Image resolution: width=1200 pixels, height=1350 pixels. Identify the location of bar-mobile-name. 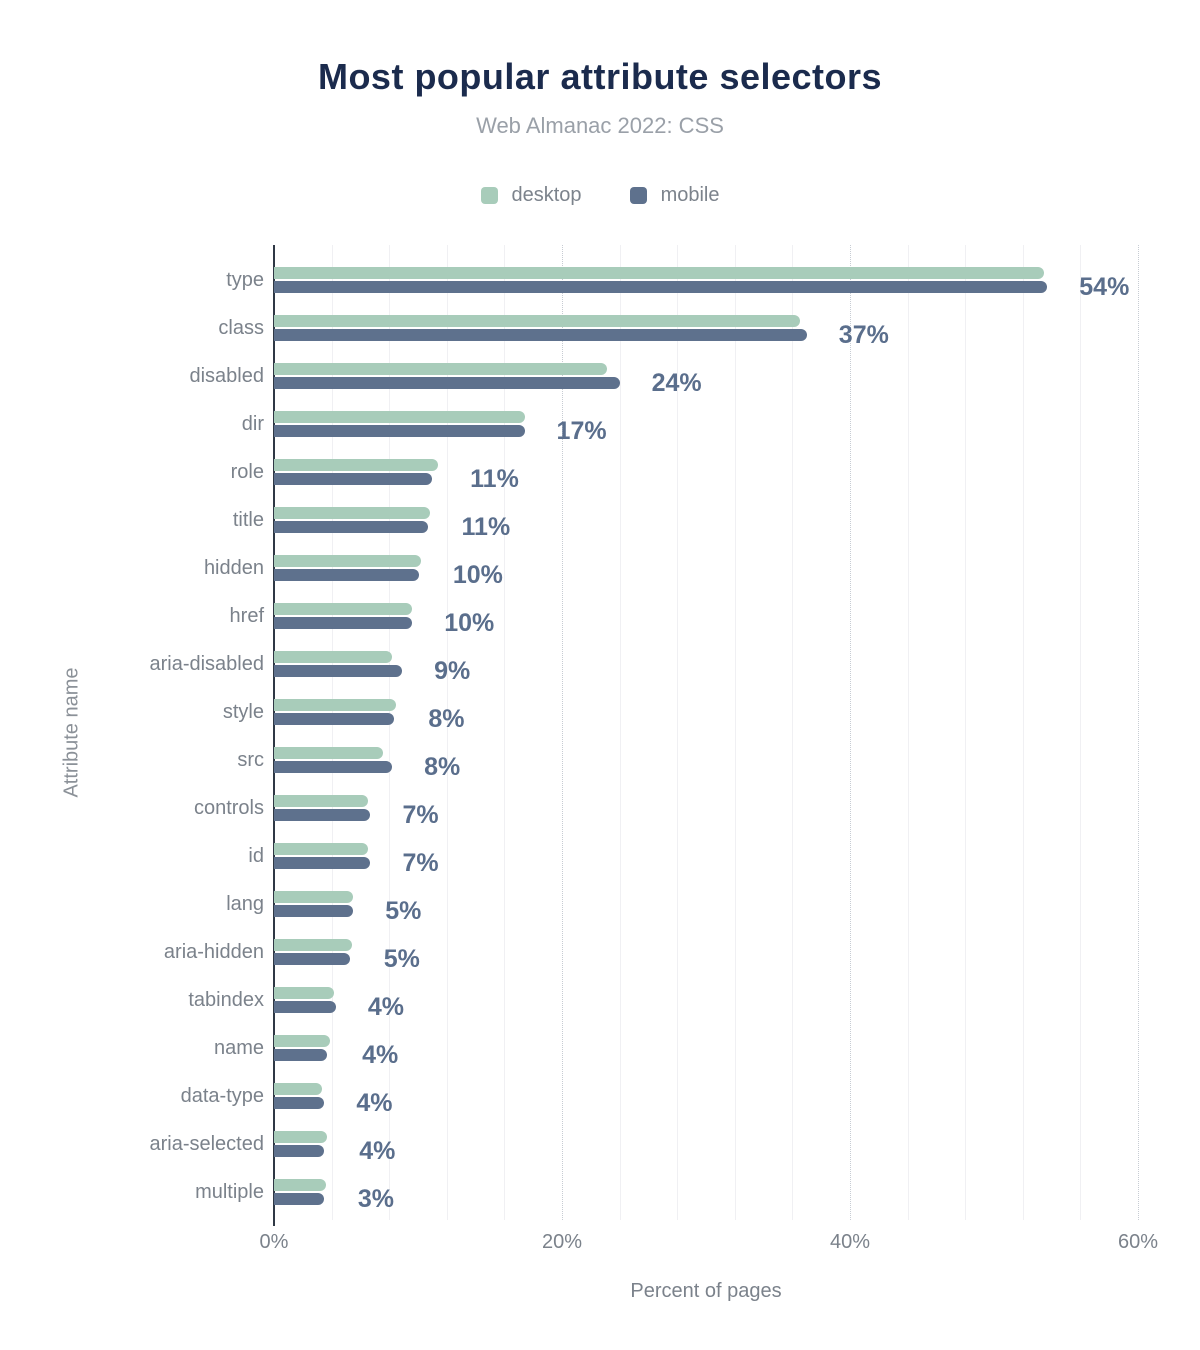
(301, 1055).